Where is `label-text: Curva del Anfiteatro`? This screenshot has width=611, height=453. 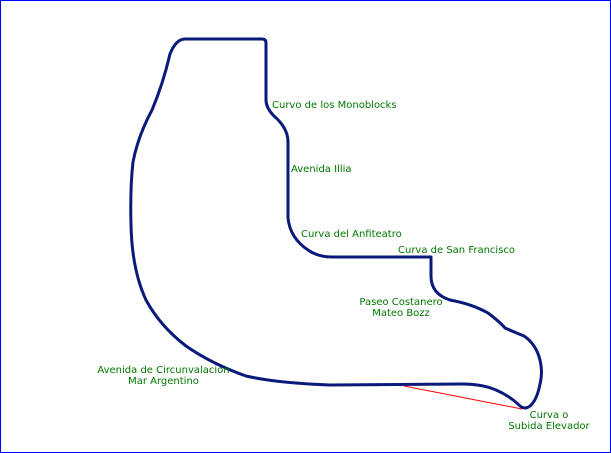 label-text: Curva del Anfiteatro is located at coordinates (351, 234).